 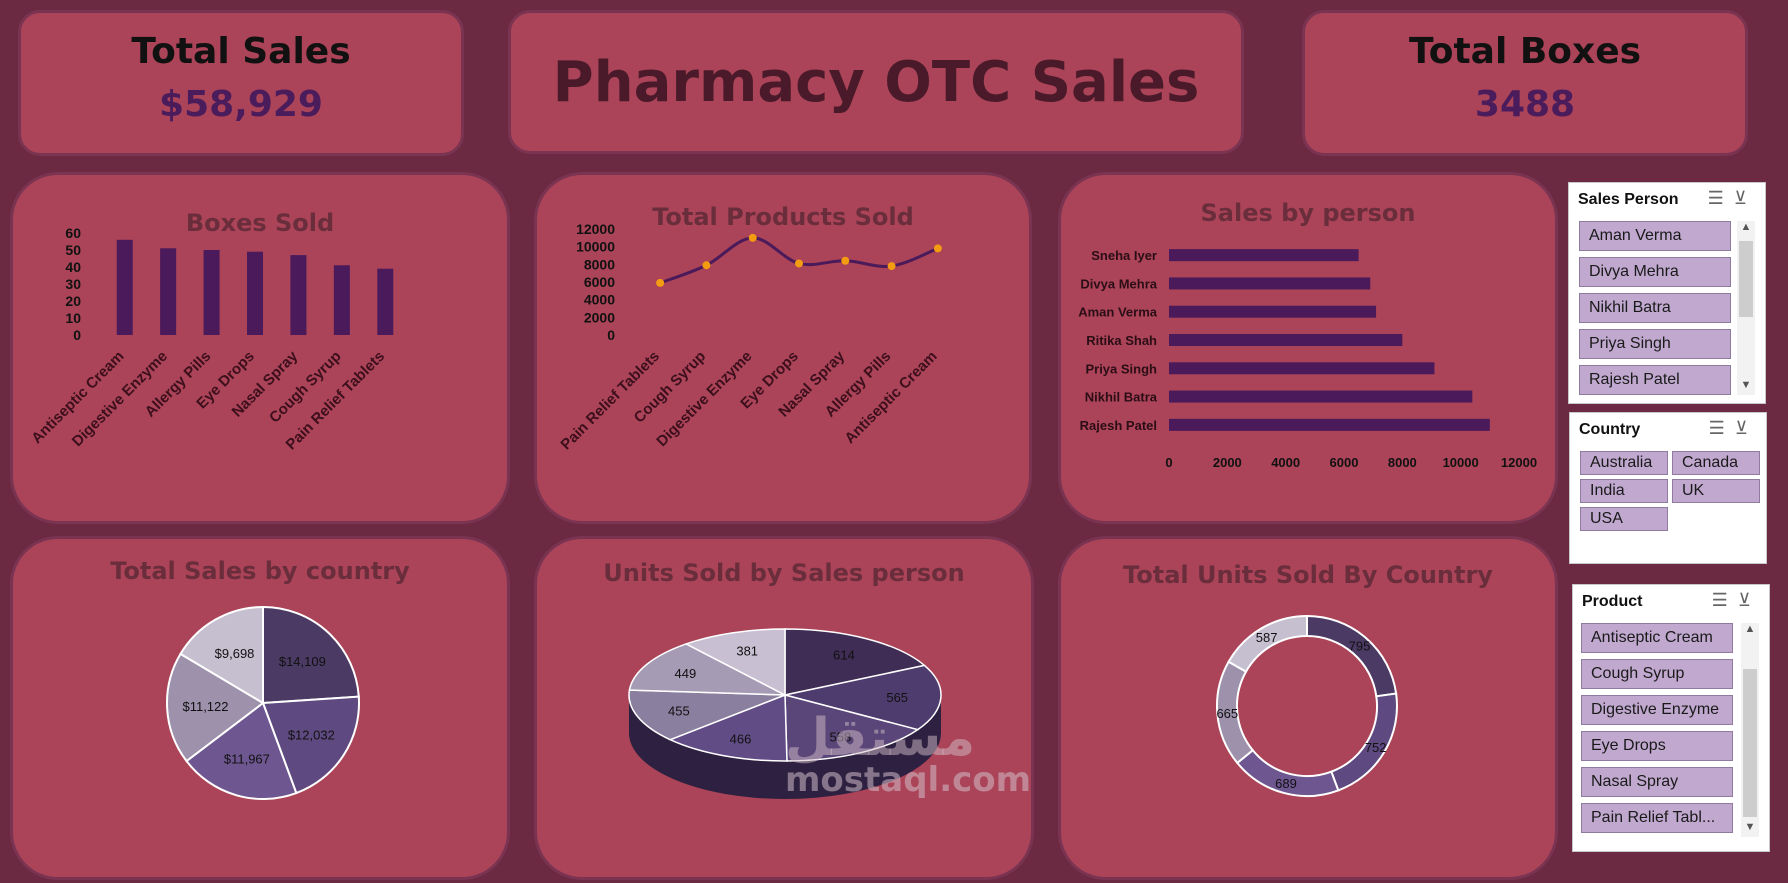 I want to click on sales-by-country-chart: $14,109 $12,032 $11,967 $11,122 $9,698, so click(x=263, y=702).